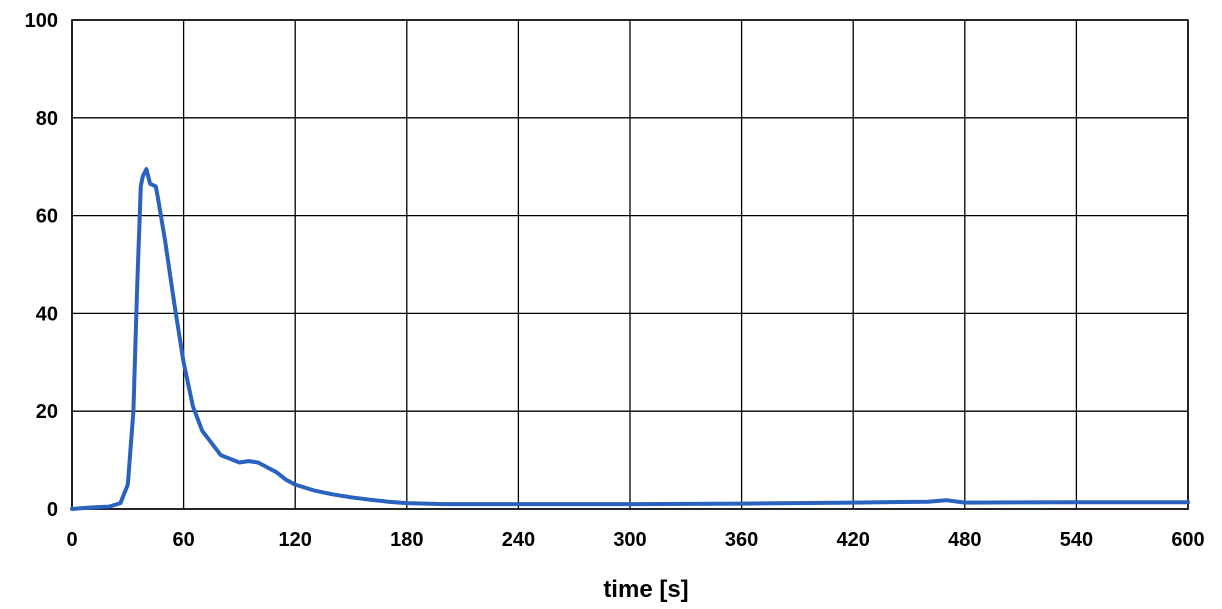  What do you see at coordinates (1187, 540) in the screenshot?
I see `x-tick-label: 600` at bounding box center [1187, 540].